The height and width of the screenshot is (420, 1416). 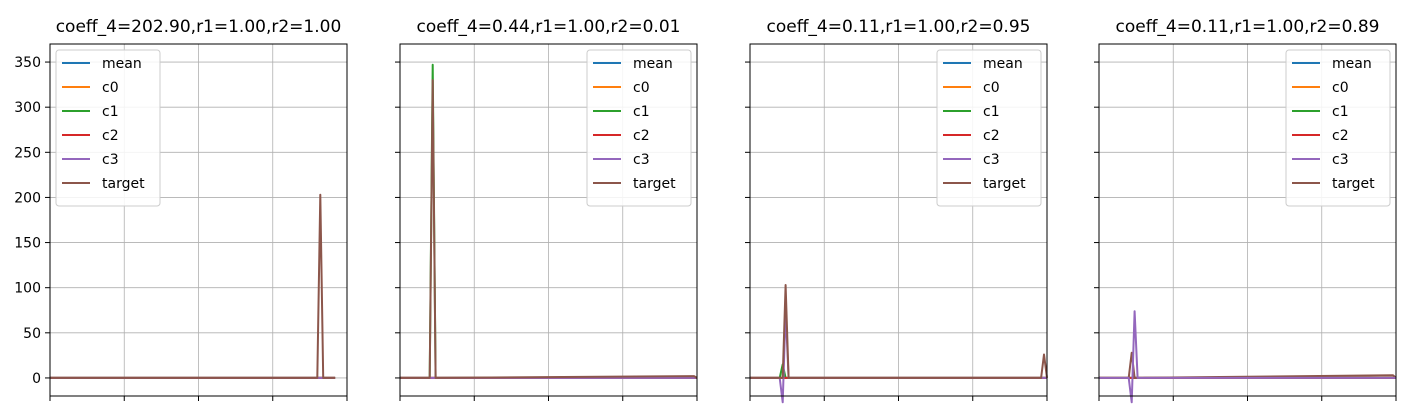 I want to click on y-tick-label: 100, so click(x=27, y=289).